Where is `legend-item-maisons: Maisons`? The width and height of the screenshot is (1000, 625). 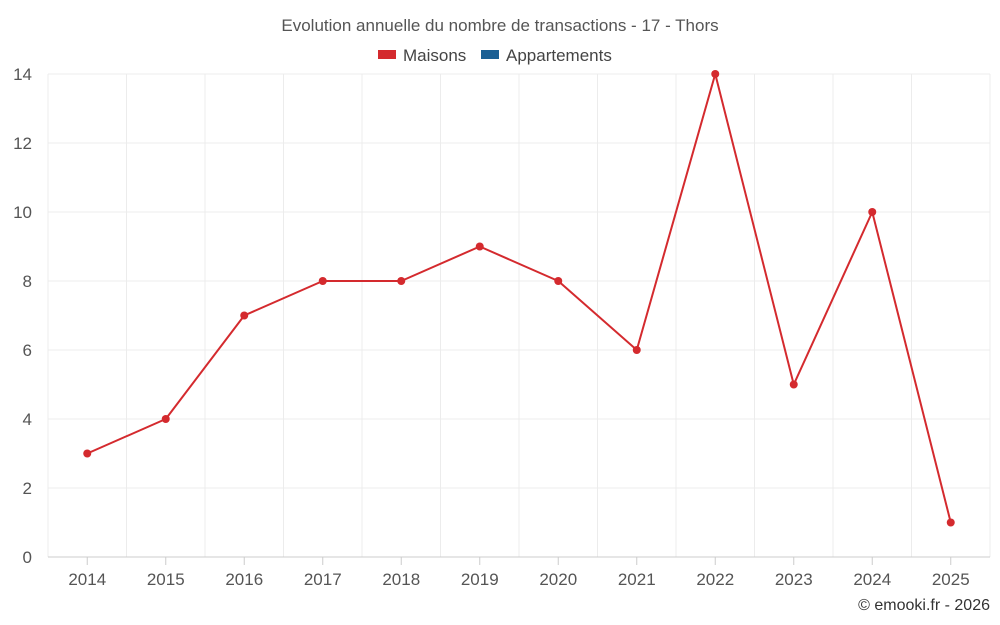
legend-item-maisons: Maisons is located at coordinates (422, 55).